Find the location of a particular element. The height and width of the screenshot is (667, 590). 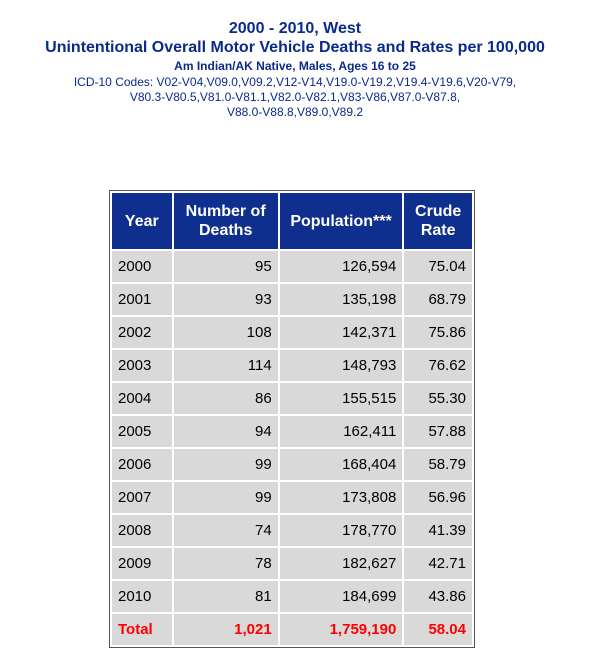

table-row: 2006 99 168,404 58.79 is located at coordinates (292, 464).